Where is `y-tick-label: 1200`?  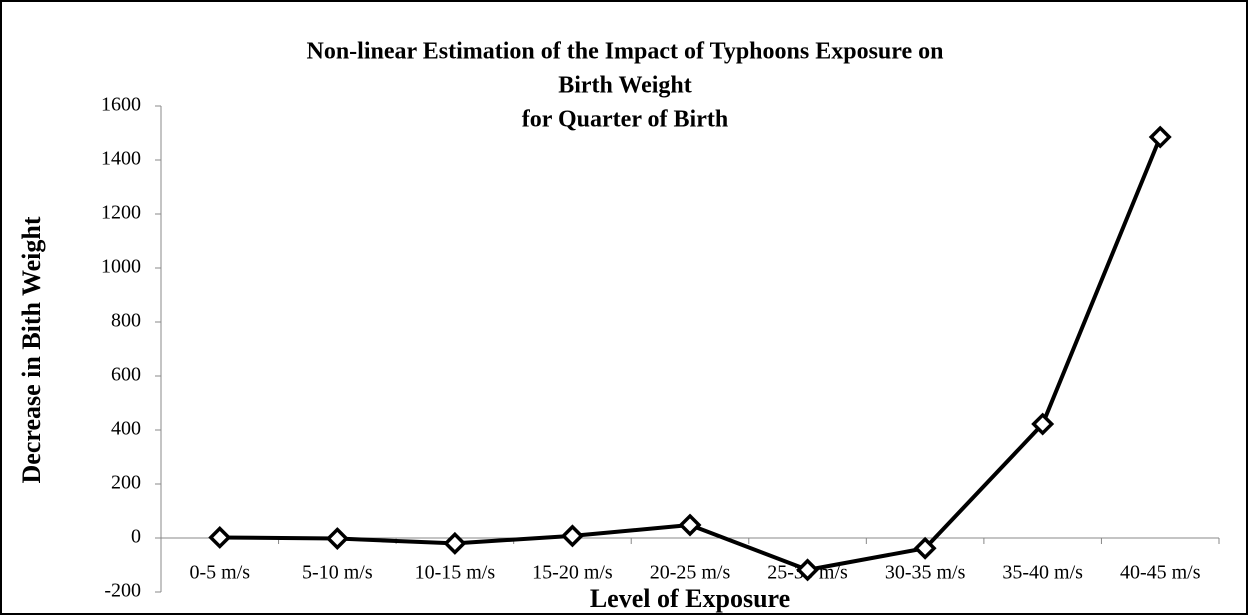 y-tick-label: 1200 is located at coordinates (121, 213).